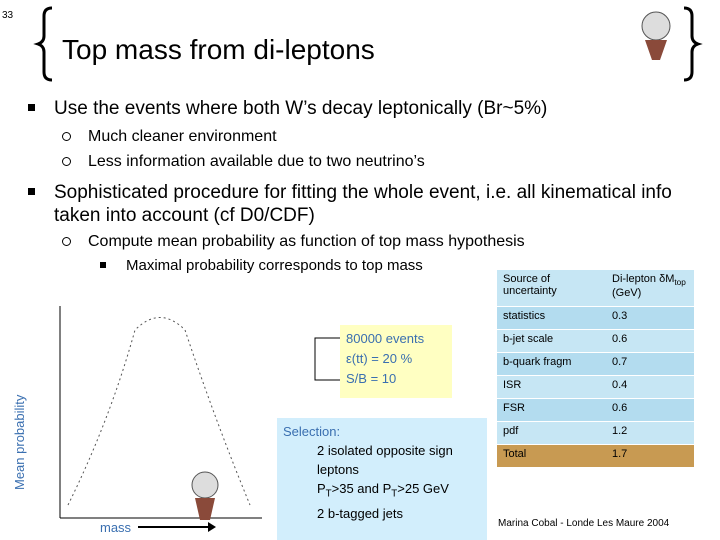  What do you see at coordinates (551, 364) in the screenshot?
I see `table-cell: b-quark fragm` at bounding box center [551, 364].